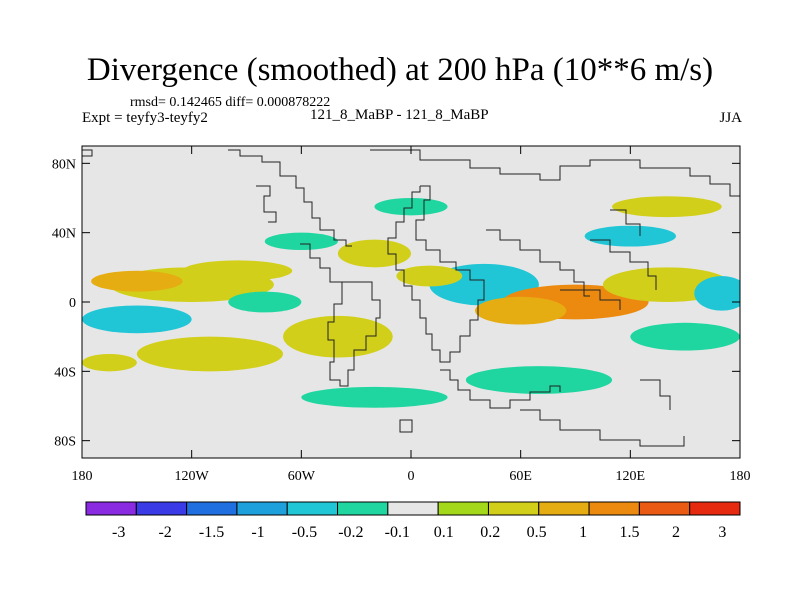 Image resolution: width=800 pixels, height=600 pixels. What do you see at coordinates (730, 118) in the screenshot?
I see `season-label: JJA` at bounding box center [730, 118].